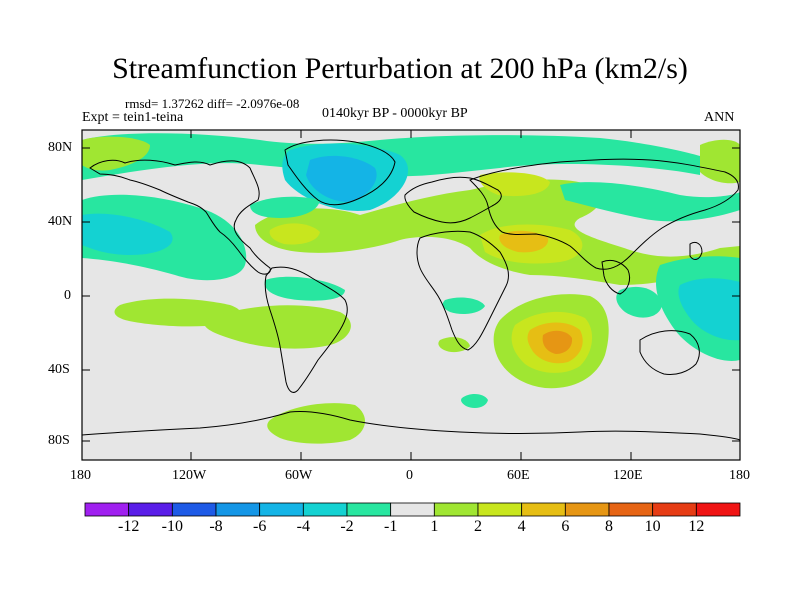  Describe the element at coordinates (60, 221) in the screenshot. I see `y-tick-40n: 40N` at that location.